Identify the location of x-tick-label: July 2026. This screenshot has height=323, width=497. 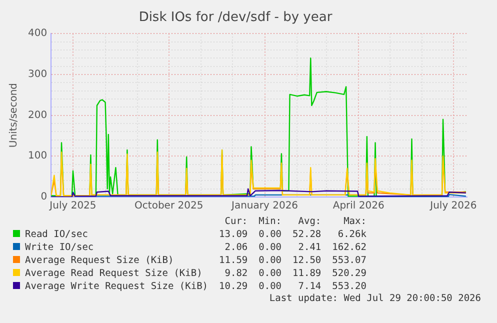
(453, 206).